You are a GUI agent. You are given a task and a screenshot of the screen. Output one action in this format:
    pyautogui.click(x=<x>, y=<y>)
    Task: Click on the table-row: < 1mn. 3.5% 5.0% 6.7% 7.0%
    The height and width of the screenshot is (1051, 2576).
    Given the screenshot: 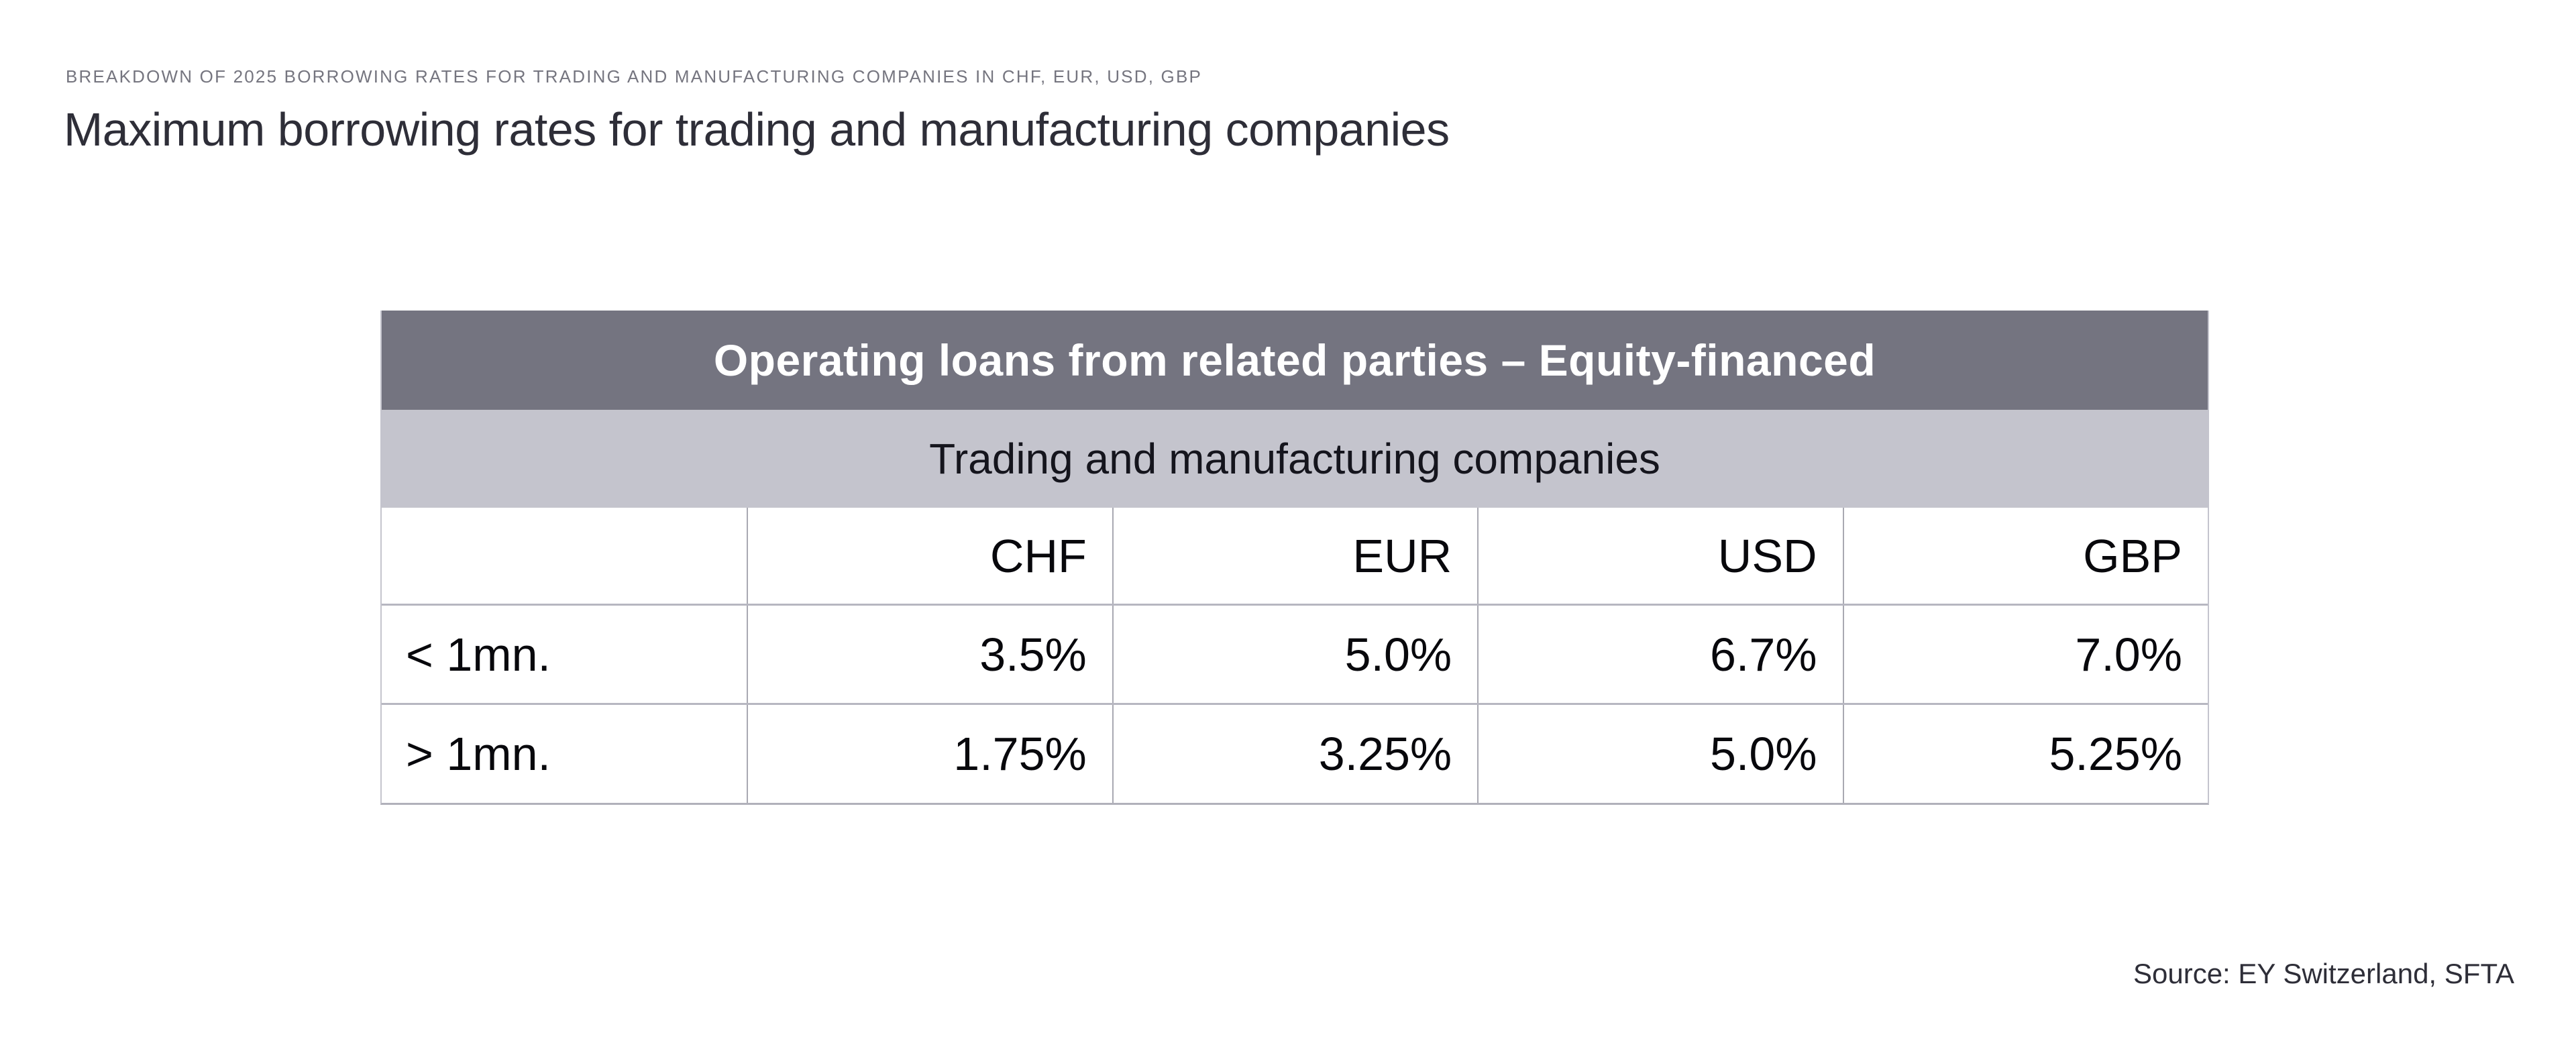 What is the action you would take?
    pyautogui.click(x=1295, y=656)
    